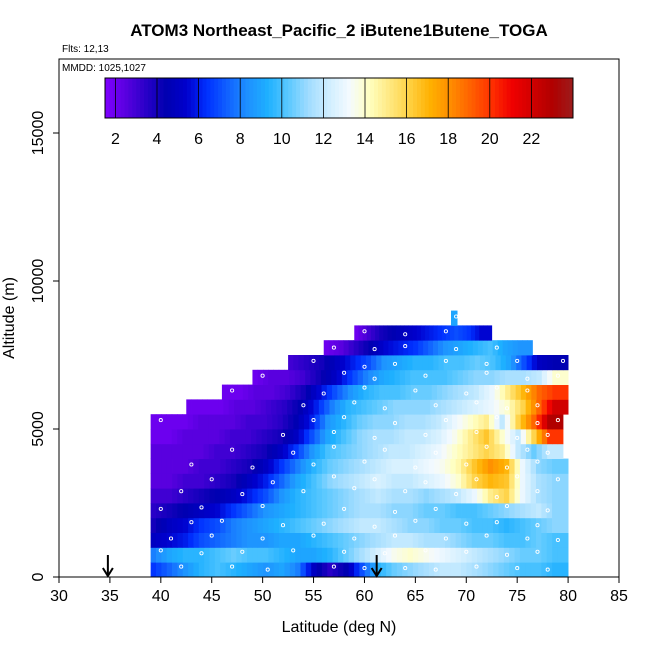 The width and height of the screenshot is (650, 650). What do you see at coordinates (339, 591) in the screenshot?
I see `x-axis: 30 35 40 45 50 55 60 65 70 75 80 85` at bounding box center [339, 591].